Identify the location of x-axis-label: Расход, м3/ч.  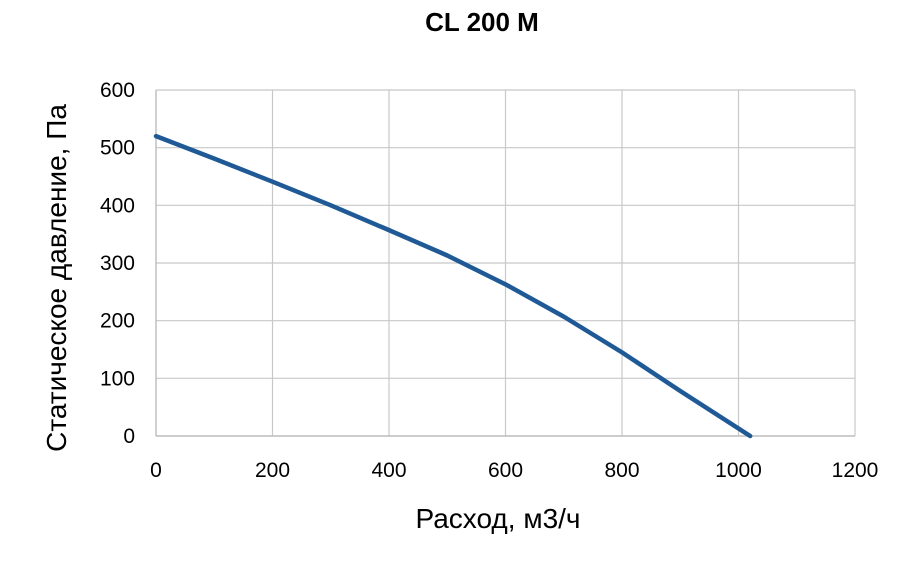
(497, 518).